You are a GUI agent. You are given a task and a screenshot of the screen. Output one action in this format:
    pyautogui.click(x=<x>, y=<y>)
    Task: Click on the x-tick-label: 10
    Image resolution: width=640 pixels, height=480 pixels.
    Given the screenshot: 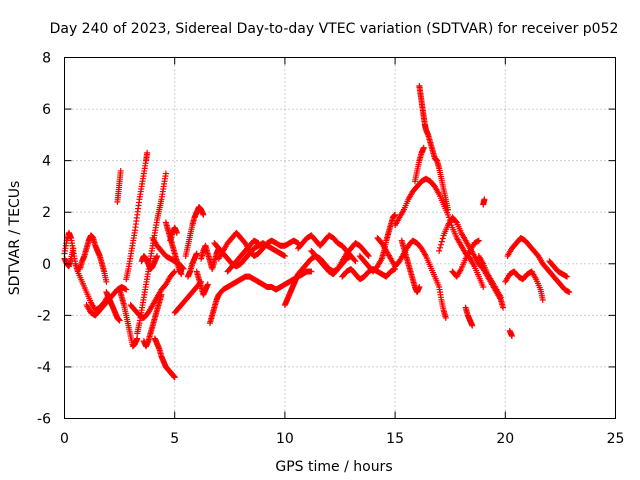 What is the action you would take?
    pyautogui.click(x=285, y=439)
    